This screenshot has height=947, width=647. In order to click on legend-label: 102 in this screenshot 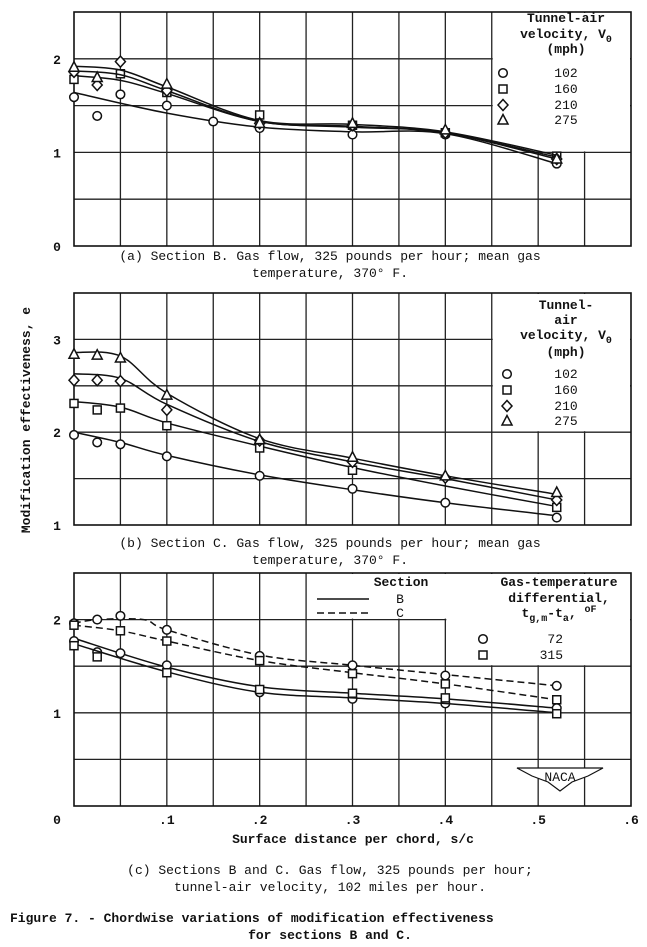, I will do `click(565, 73)`.